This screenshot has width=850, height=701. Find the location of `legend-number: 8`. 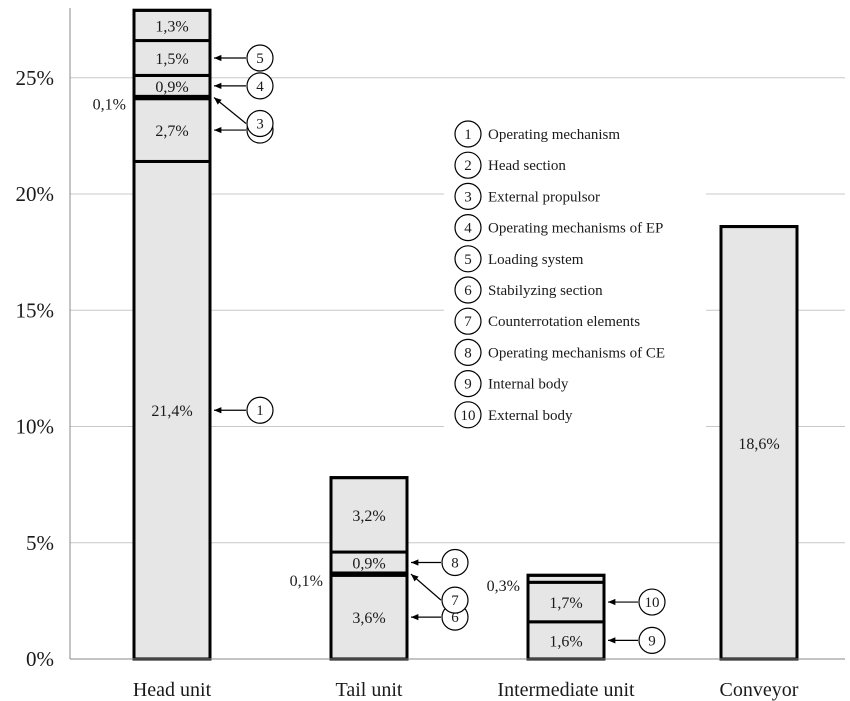

legend-number: 8 is located at coordinates (468, 353).